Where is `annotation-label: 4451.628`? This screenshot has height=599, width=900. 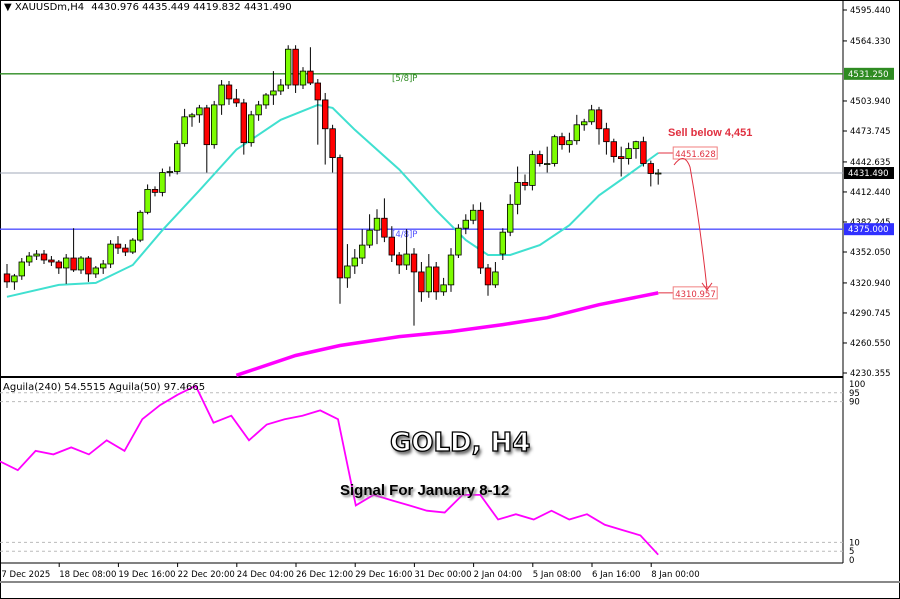 annotation-label: 4451.628 is located at coordinates (695, 155).